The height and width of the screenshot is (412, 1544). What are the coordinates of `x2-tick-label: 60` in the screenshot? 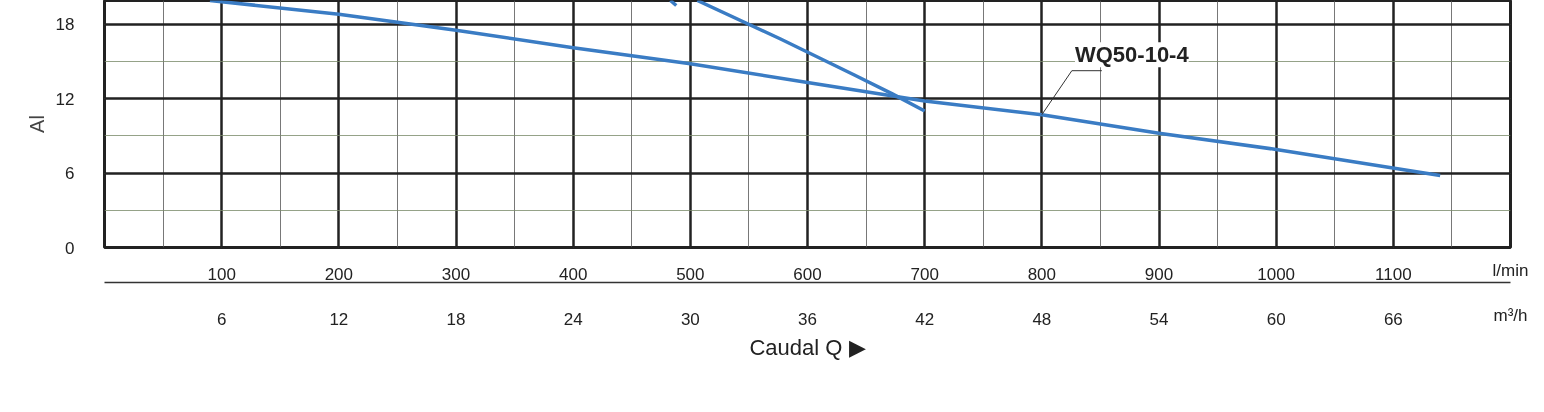 It's located at (1276, 319).